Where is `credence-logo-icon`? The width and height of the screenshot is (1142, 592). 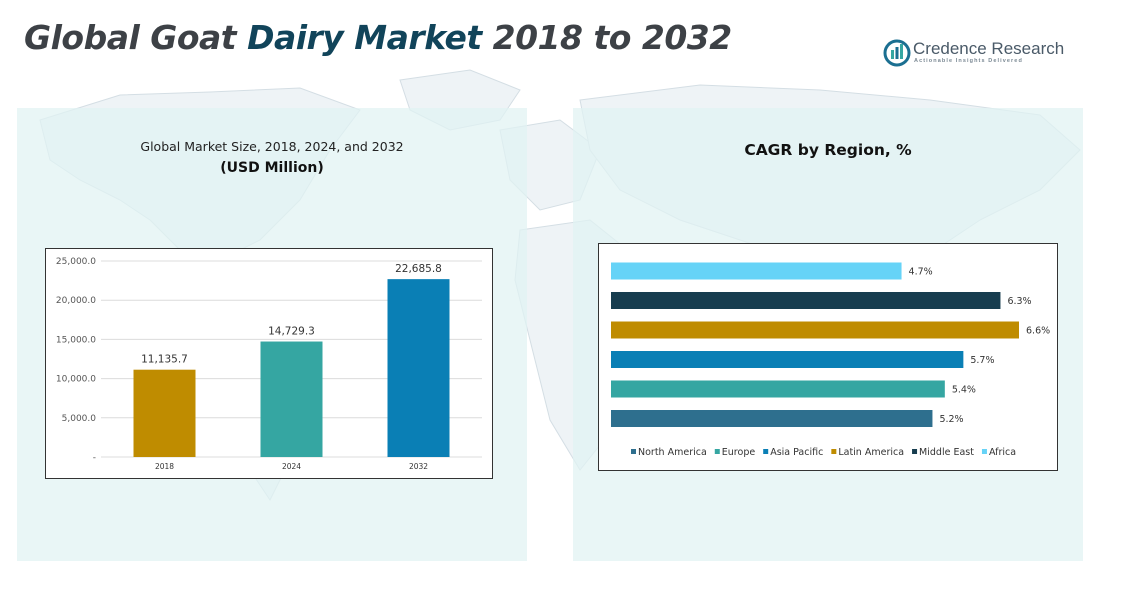 credence-logo-icon is located at coordinates (897, 53).